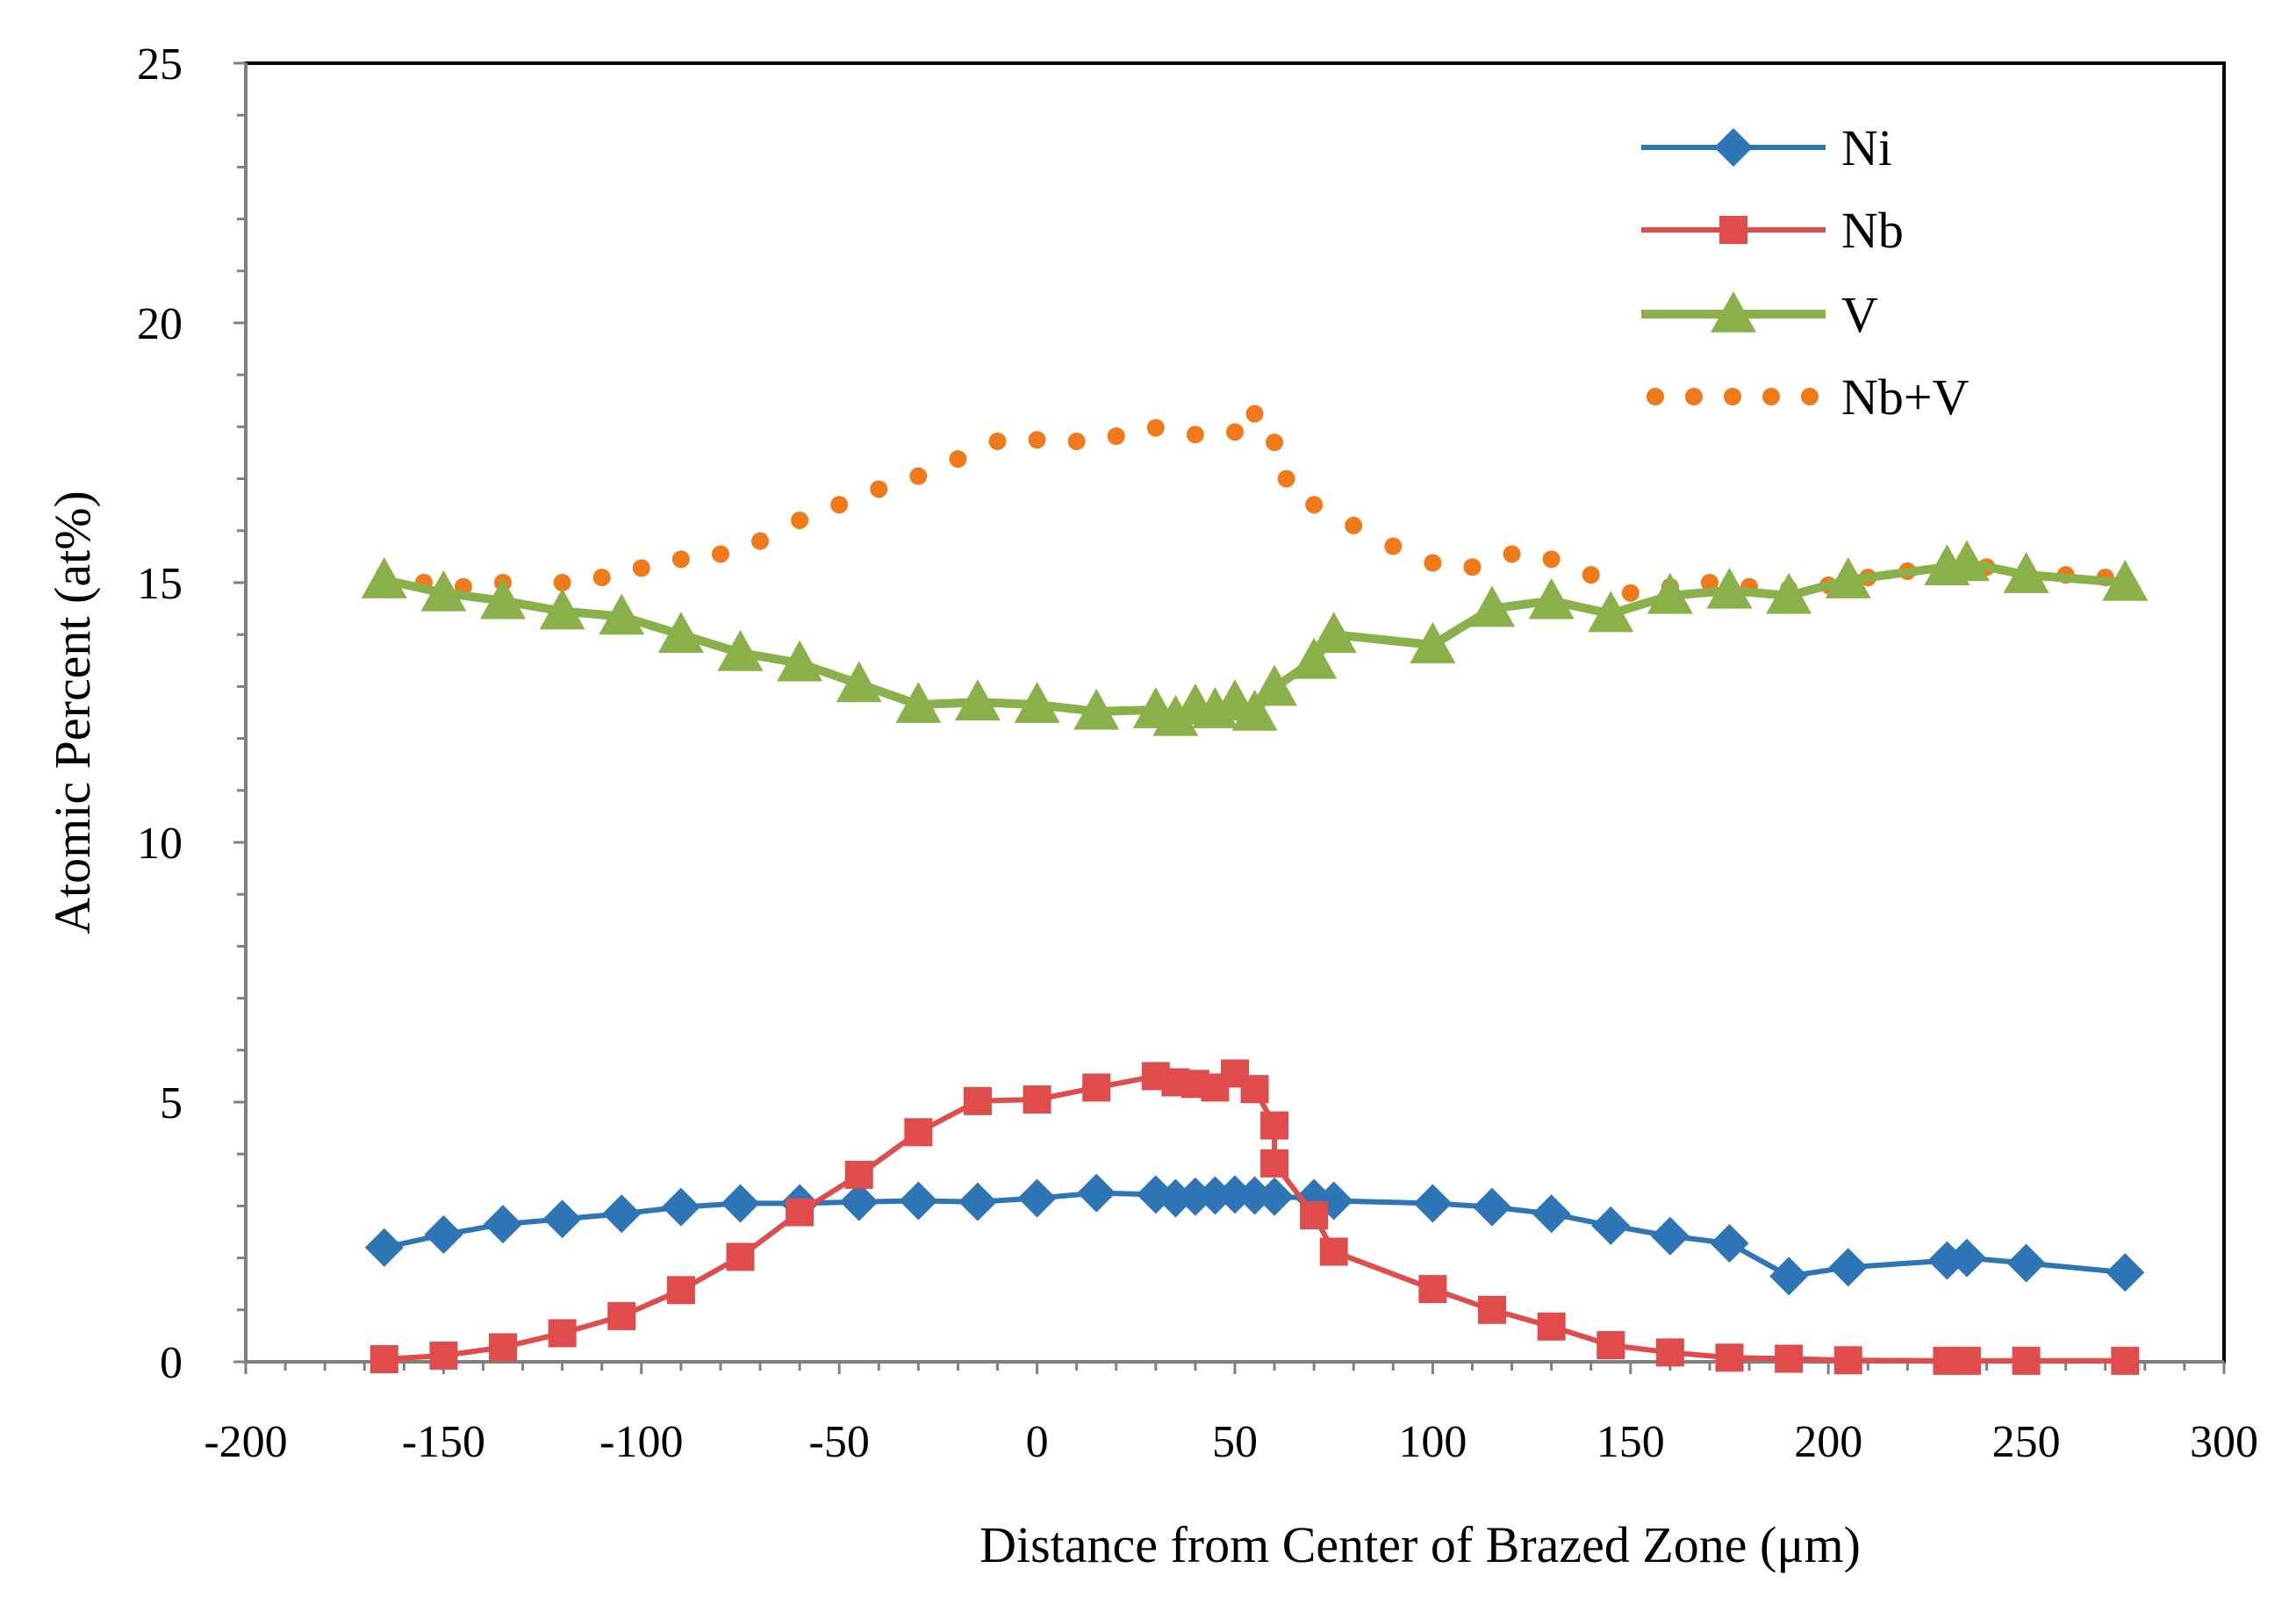 The width and height of the screenshot is (2296, 1604). What do you see at coordinates (1872, 230) in the screenshot?
I see `legend-label-nb: Nb` at bounding box center [1872, 230].